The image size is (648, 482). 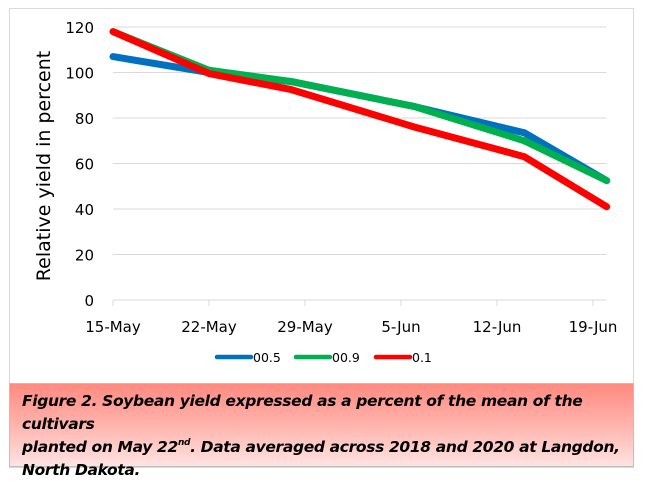 What do you see at coordinates (351, 327) in the screenshot?
I see `x-axis-tick-labels: 15-May 22-May 29-May 5-Jun 12-Jun 19-Jun` at bounding box center [351, 327].